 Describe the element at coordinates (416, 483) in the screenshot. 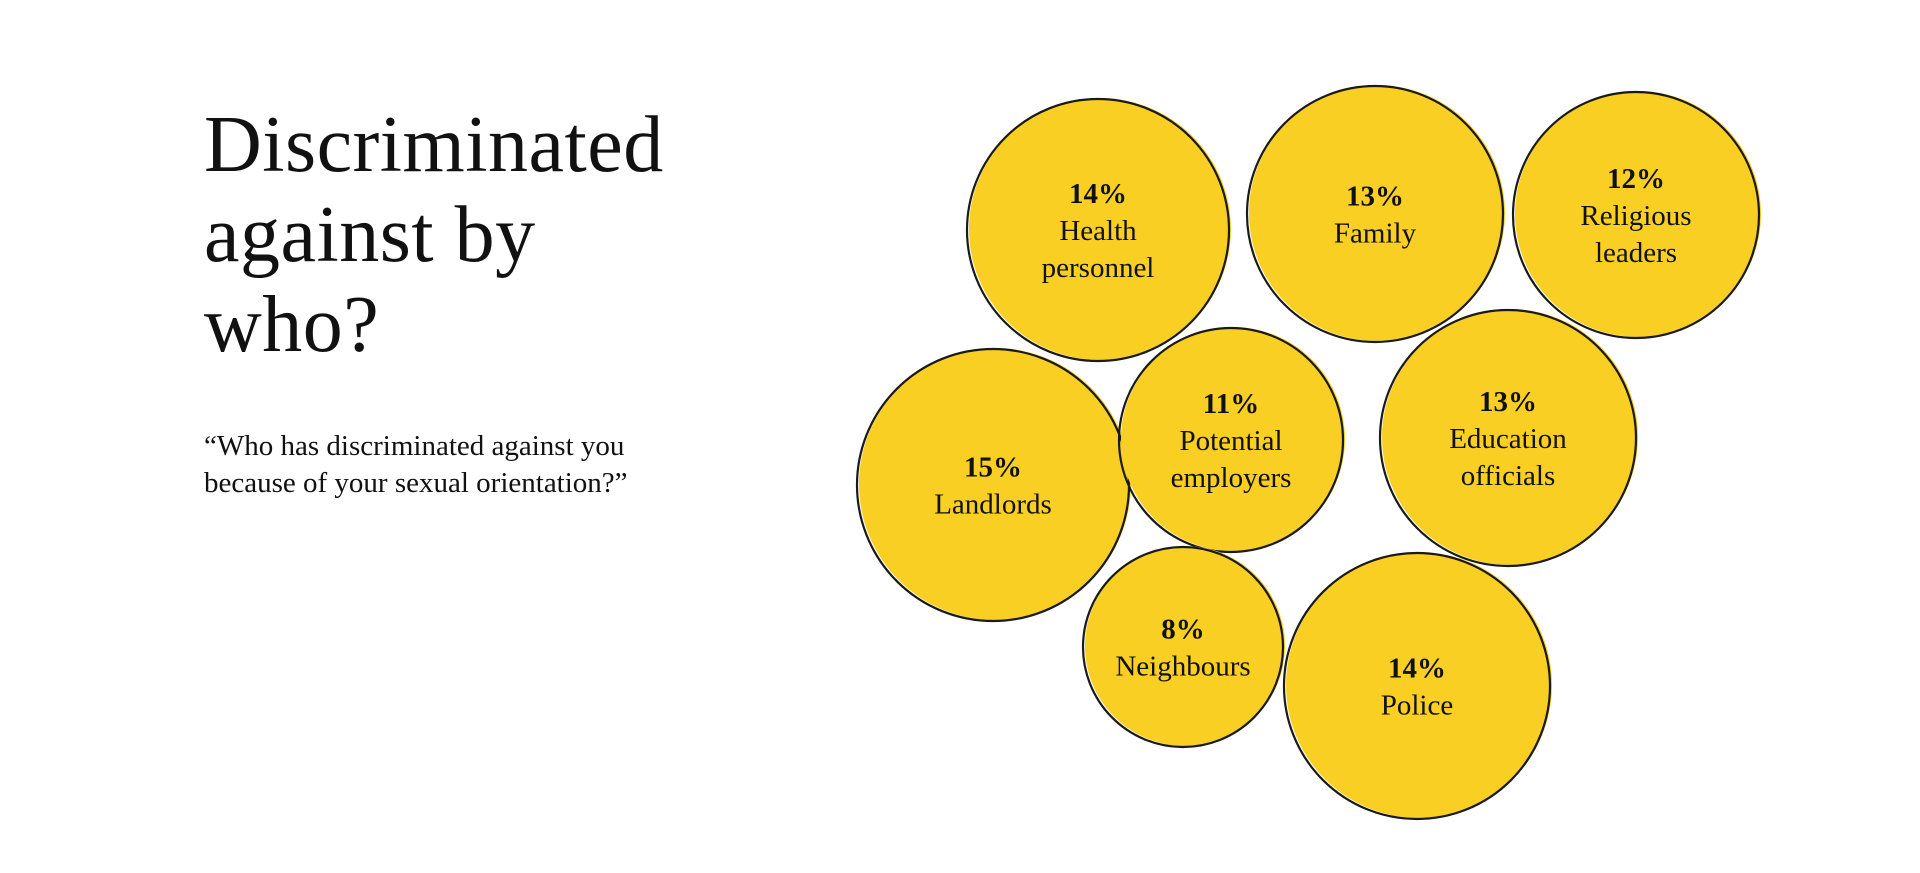

I see `subtitle-line: because of your sexual orientation?”` at that location.